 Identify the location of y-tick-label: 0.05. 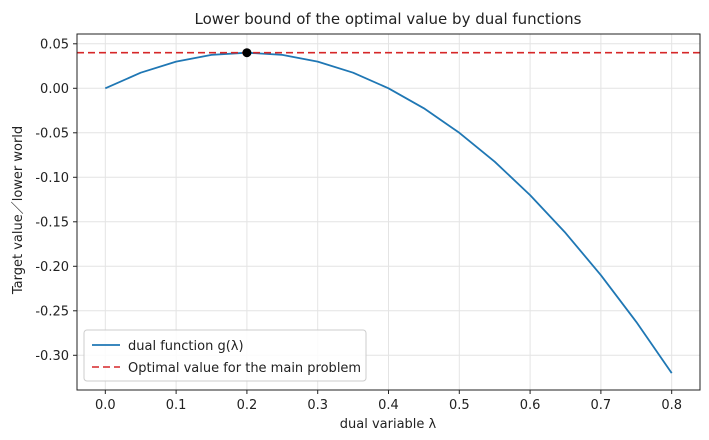
(54, 44).